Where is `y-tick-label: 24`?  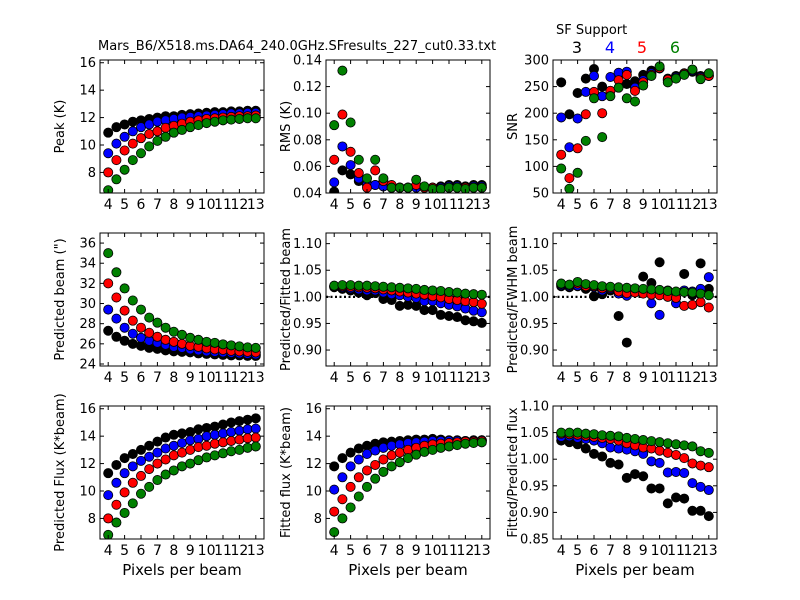
y-tick-label: 24 is located at coordinates (87, 364).